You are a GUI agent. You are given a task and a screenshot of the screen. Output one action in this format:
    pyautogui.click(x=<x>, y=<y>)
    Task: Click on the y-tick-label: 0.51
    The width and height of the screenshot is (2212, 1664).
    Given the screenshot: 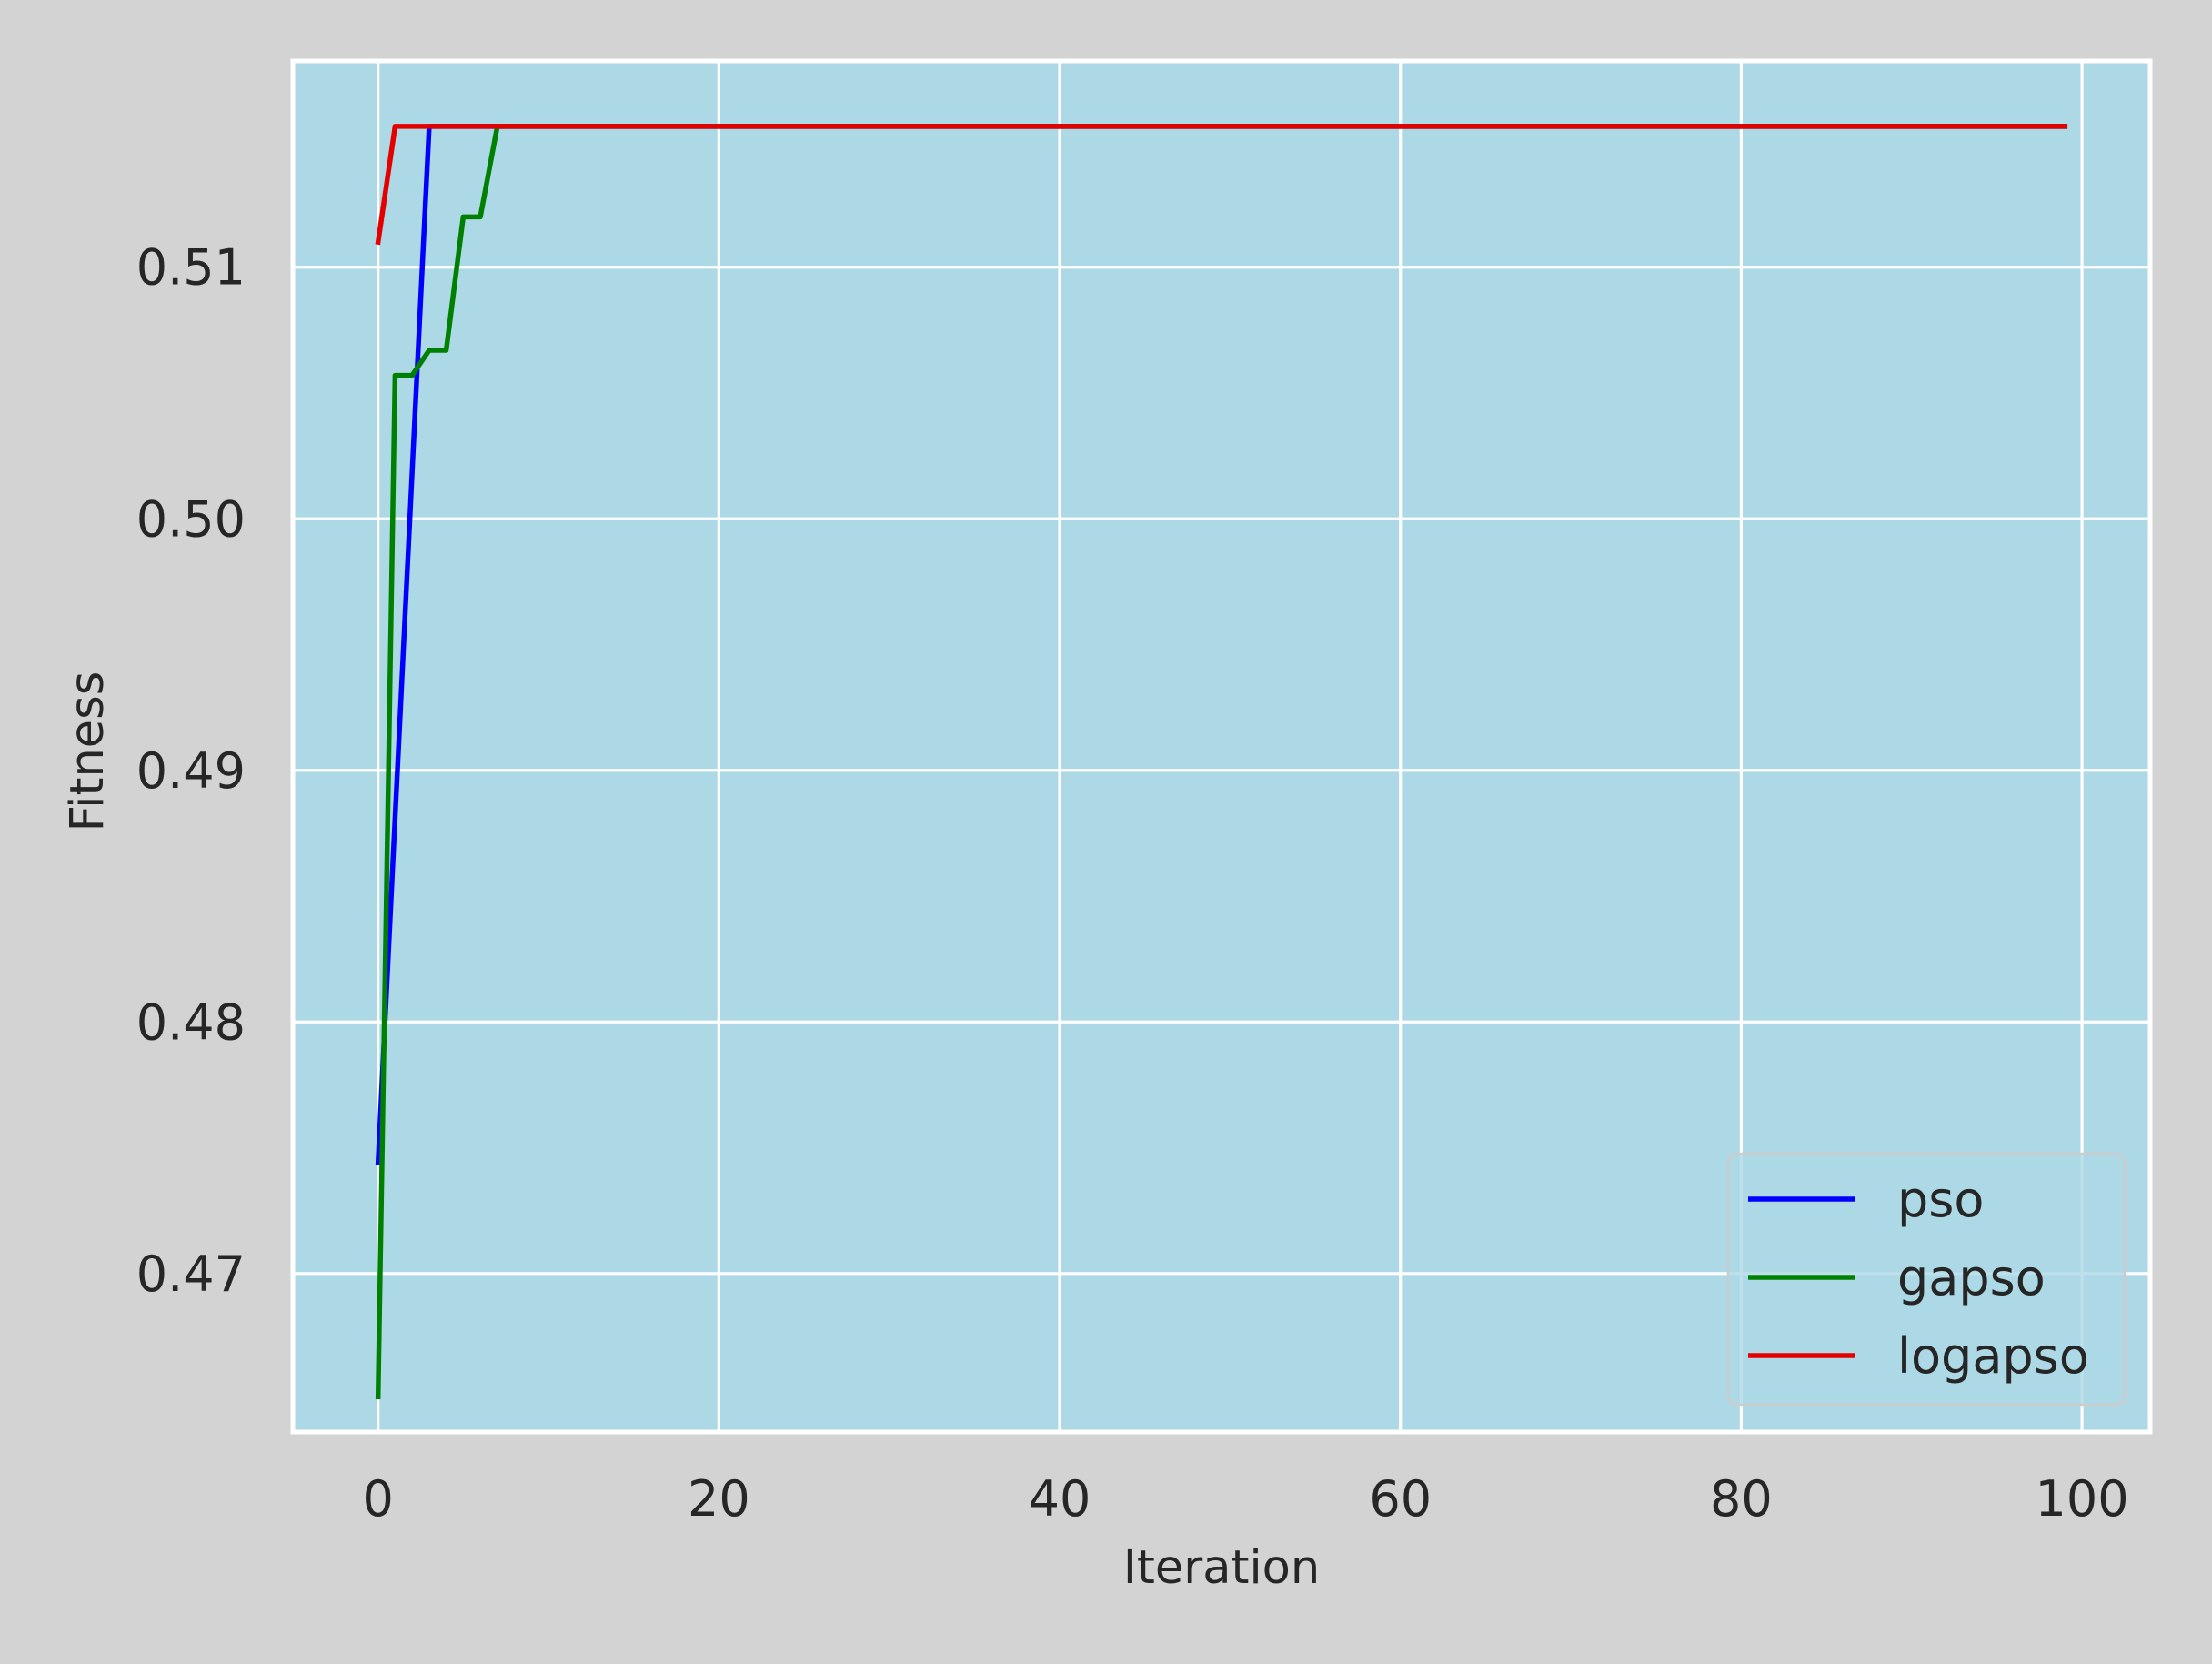 What is the action you would take?
    pyautogui.click(x=191, y=268)
    